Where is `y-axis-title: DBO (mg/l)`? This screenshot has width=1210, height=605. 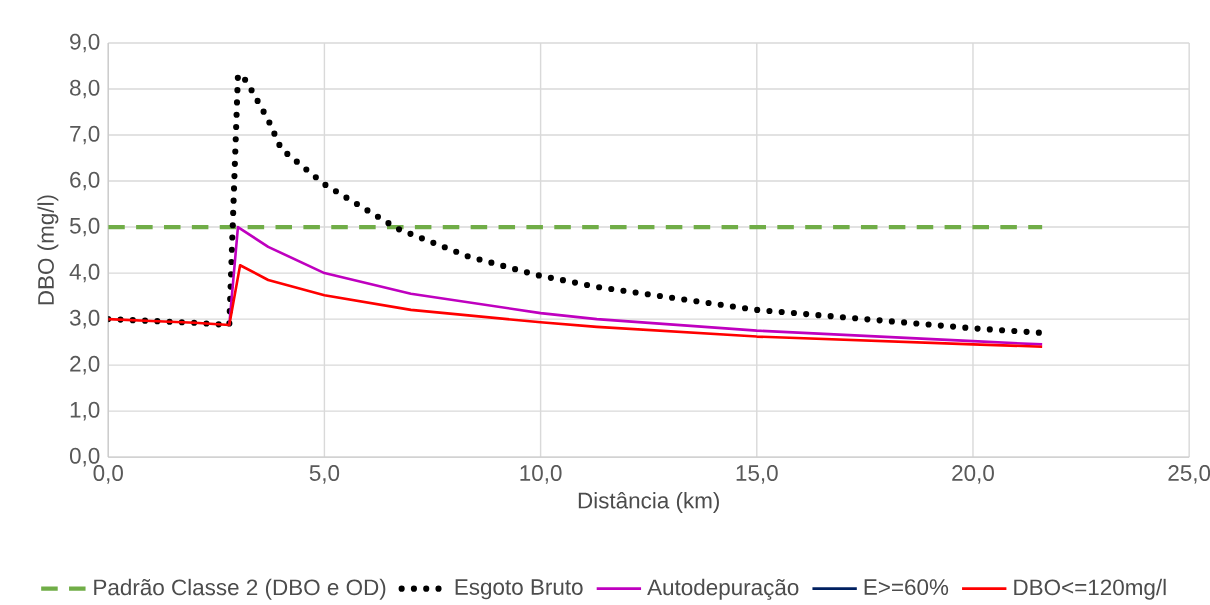 y-axis-title: DBO (mg/l) is located at coordinates (48, 250).